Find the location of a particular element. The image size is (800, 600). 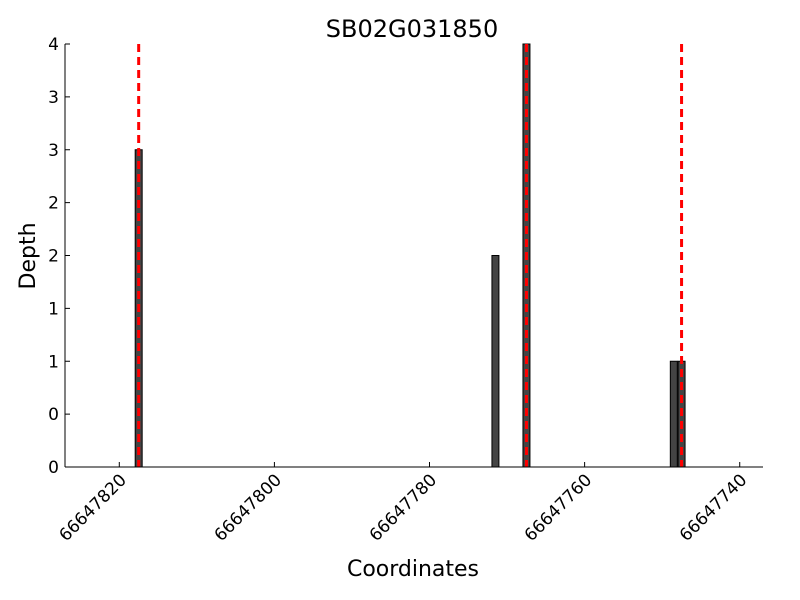

y-axis-label: Depth is located at coordinates (28, 255).